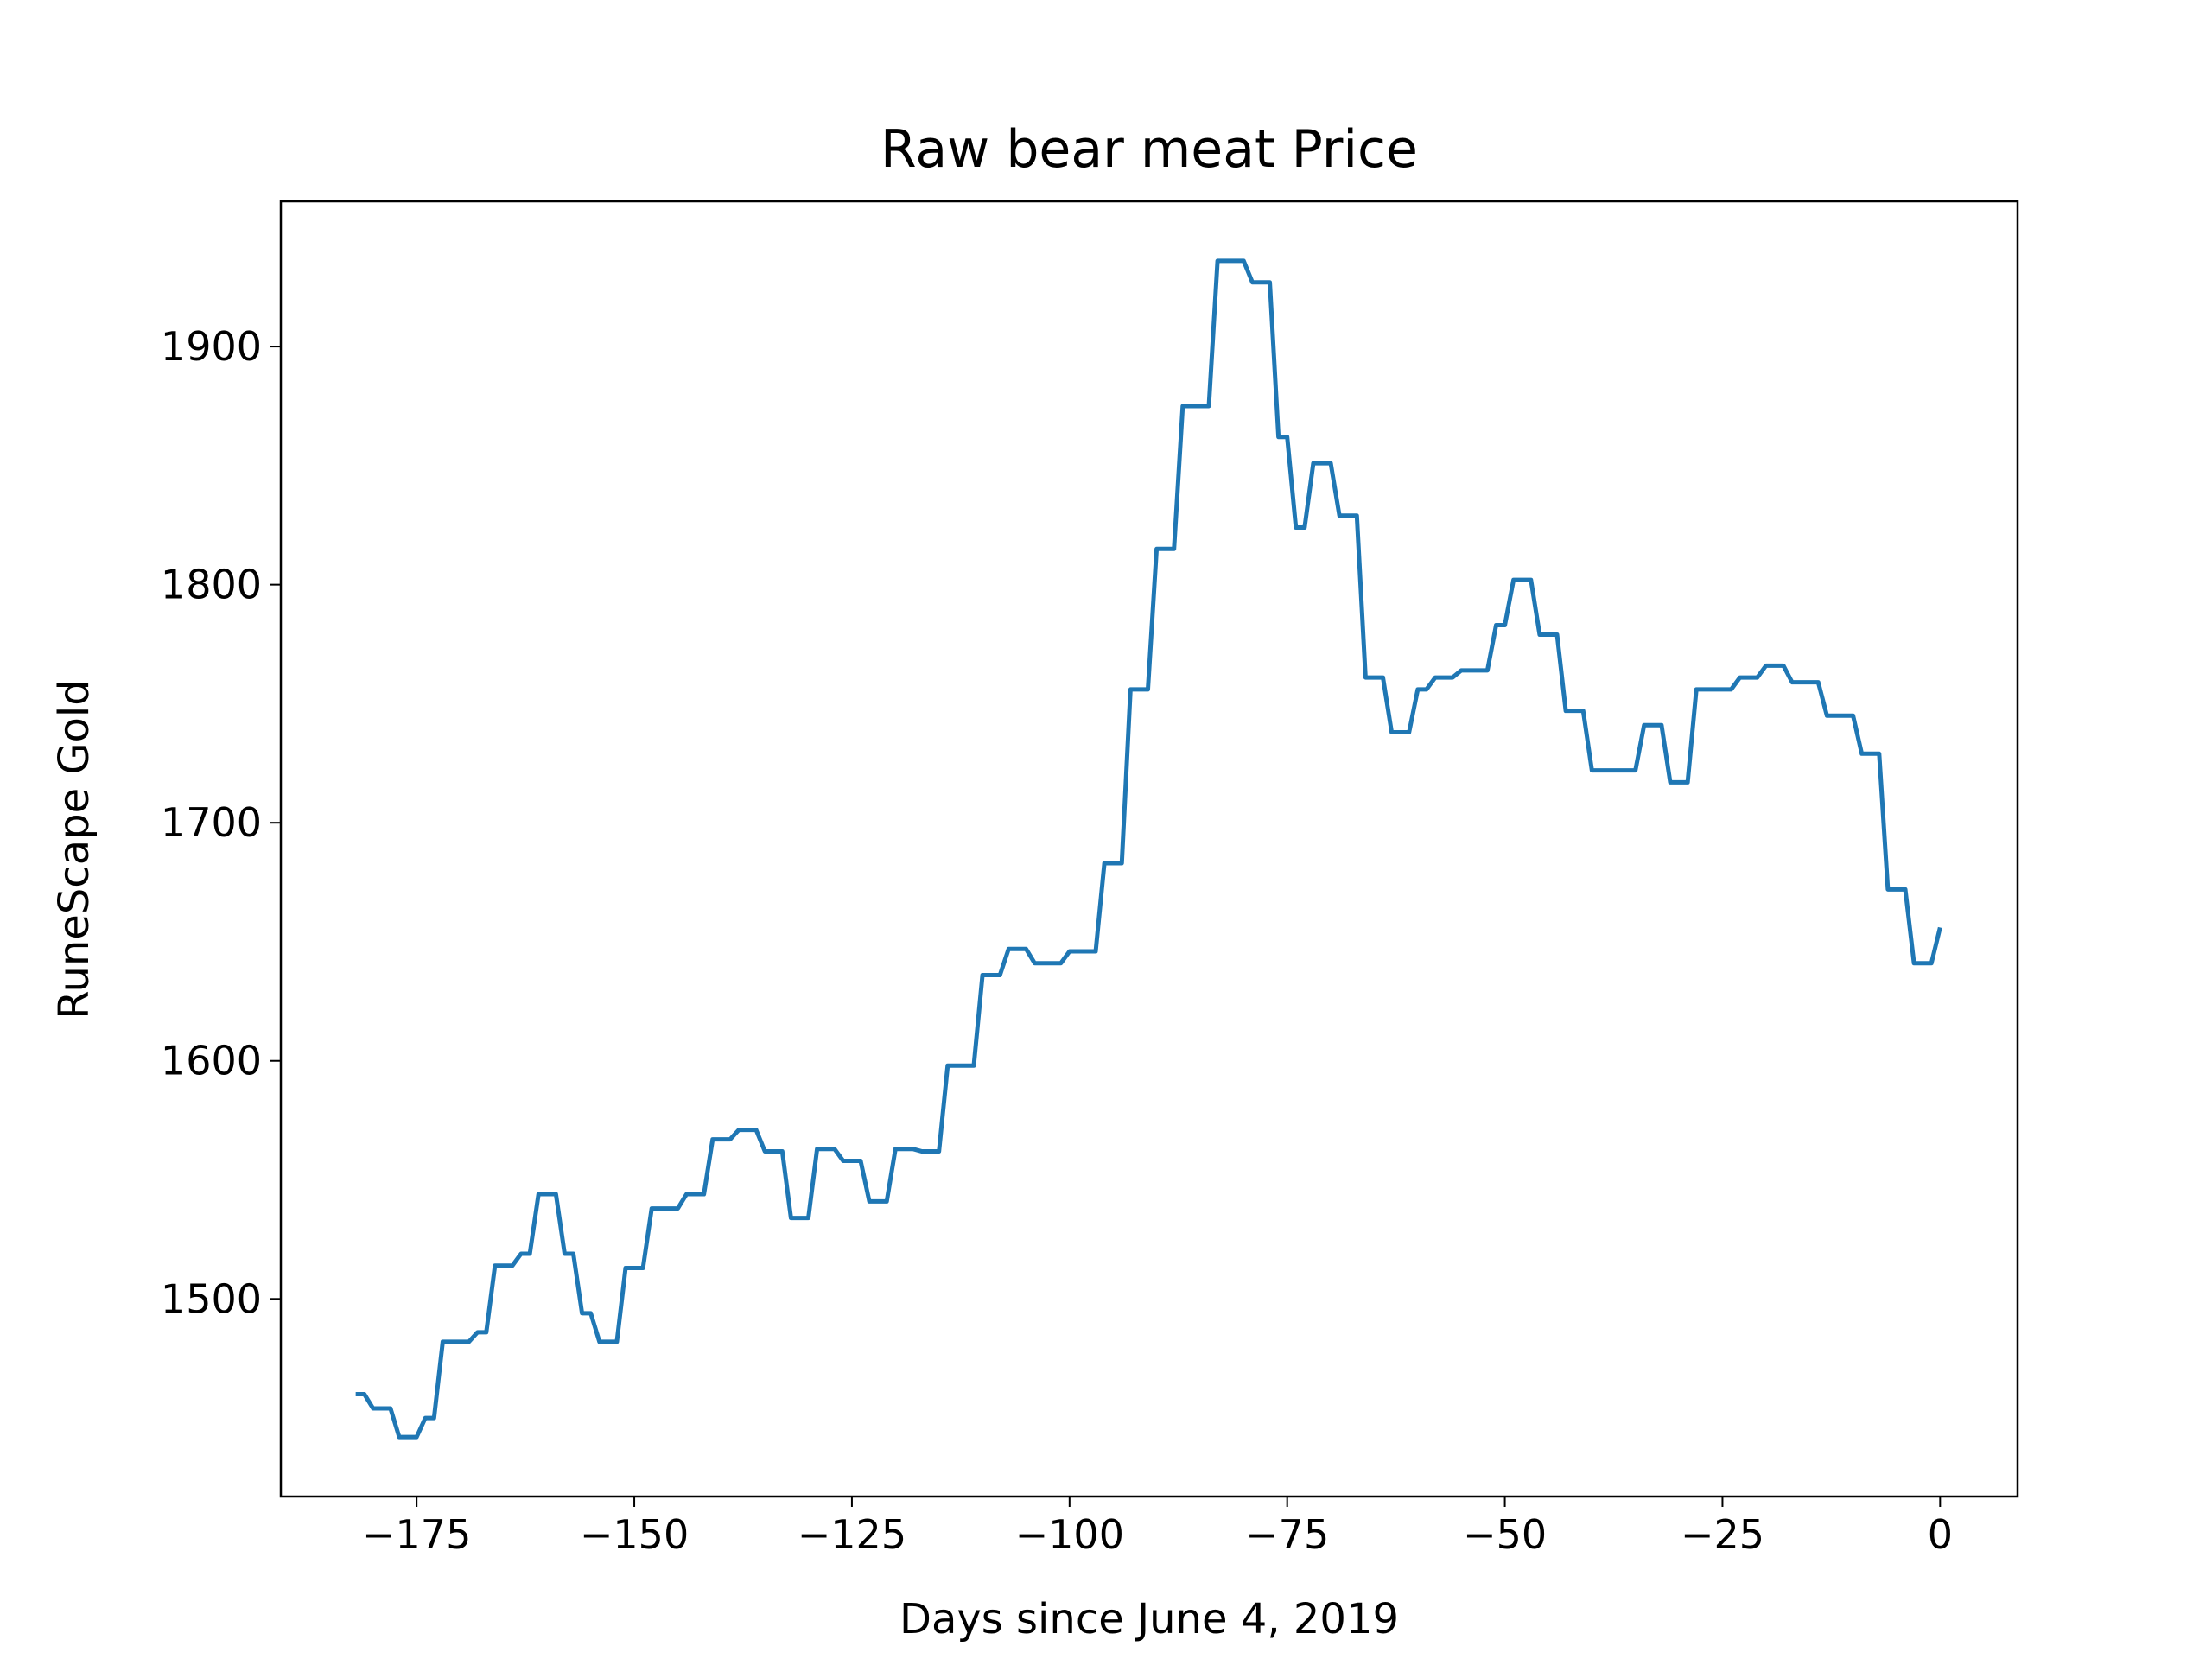 This screenshot has height=1659, width=2212. What do you see at coordinates (211, 346) in the screenshot?
I see `y-tick-label: 1900` at bounding box center [211, 346].